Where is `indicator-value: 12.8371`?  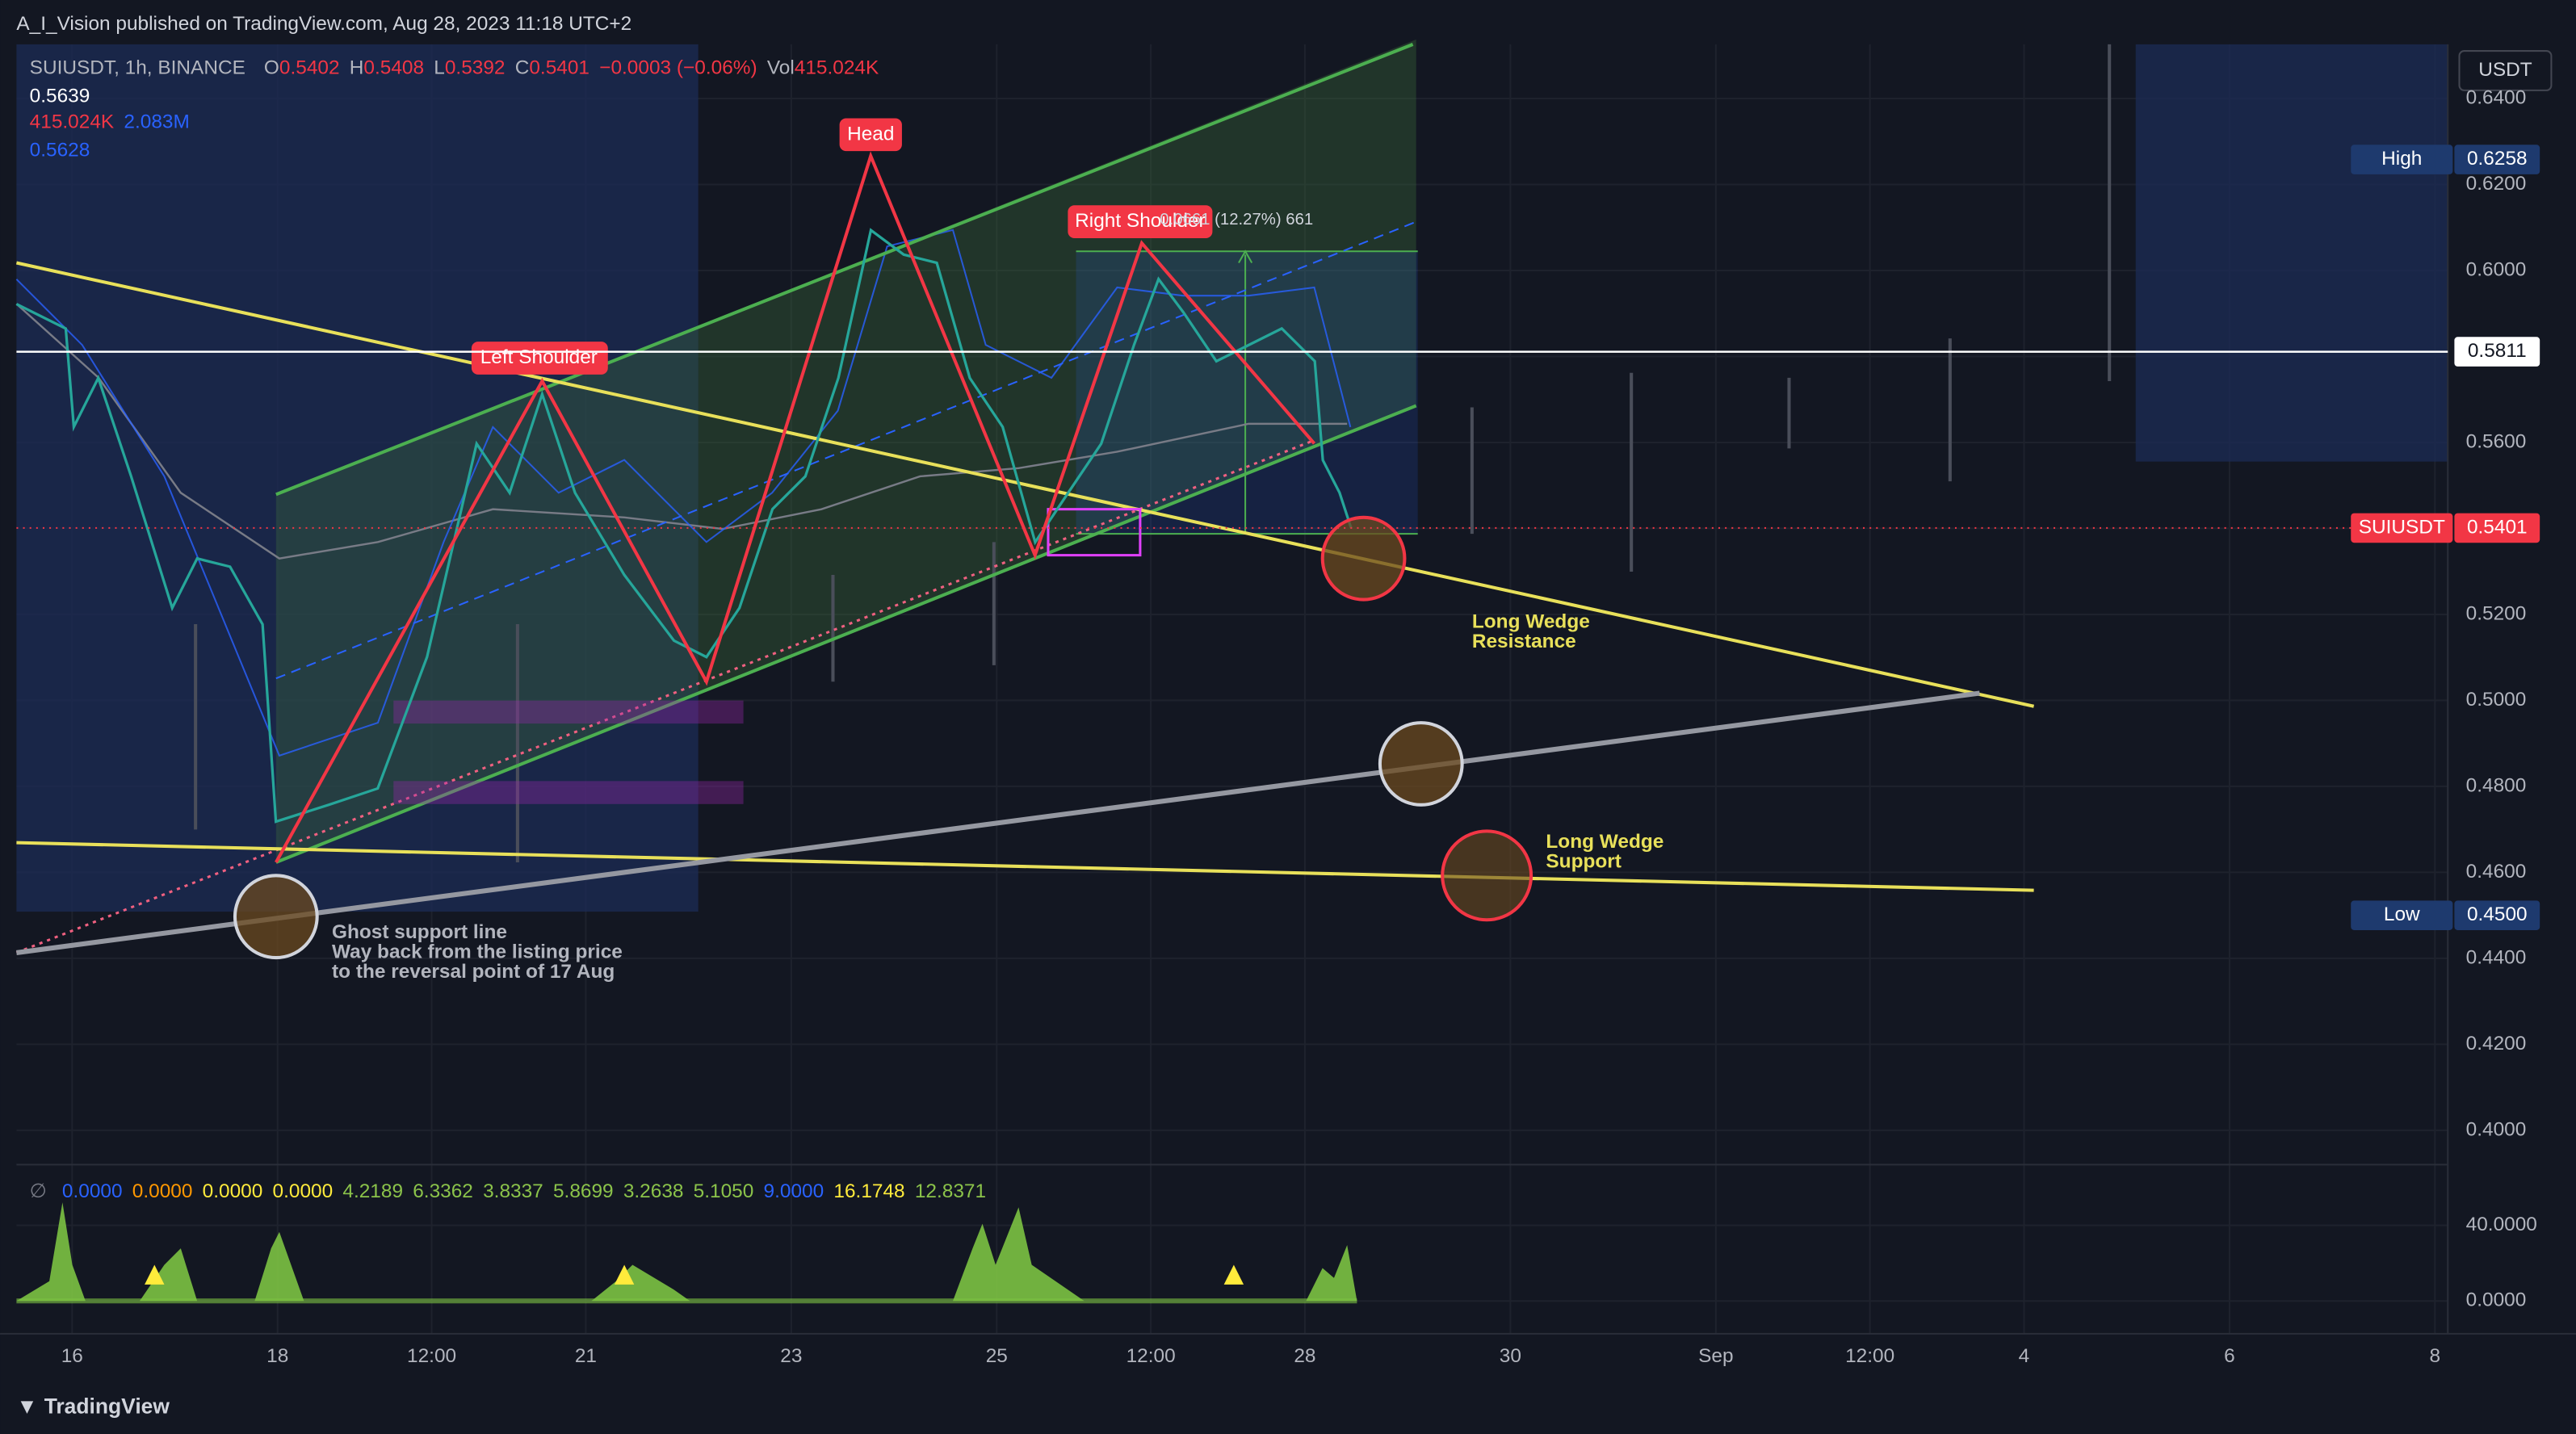
indicator-value: 12.8371 is located at coordinates (950, 1191).